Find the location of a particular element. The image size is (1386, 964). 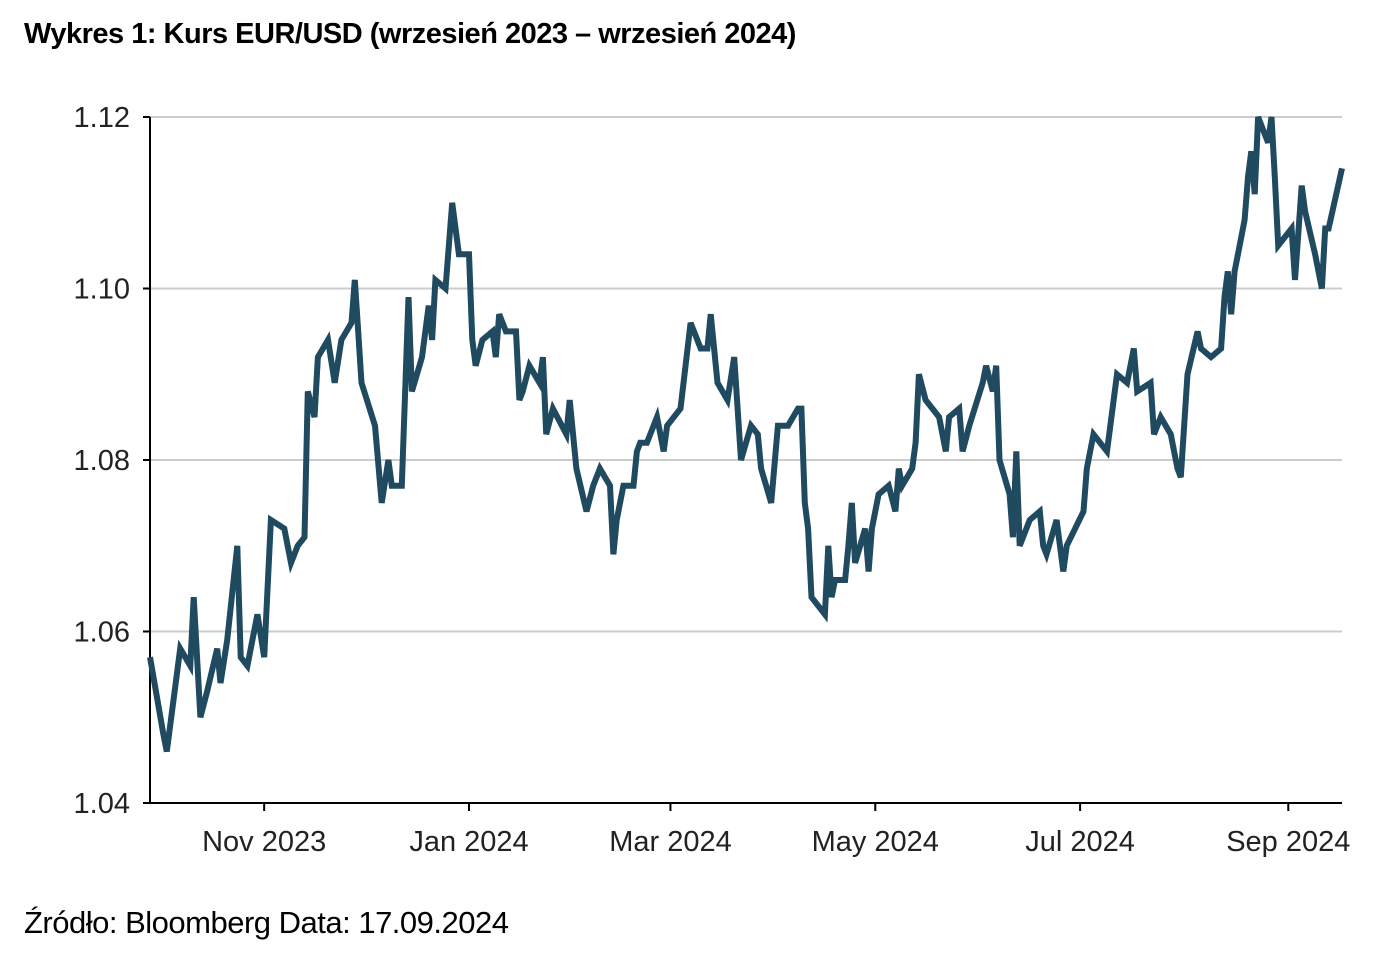

source-note: Źródło: Bloomberg Data: 17.09.2024 is located at coordinates (266, 922).